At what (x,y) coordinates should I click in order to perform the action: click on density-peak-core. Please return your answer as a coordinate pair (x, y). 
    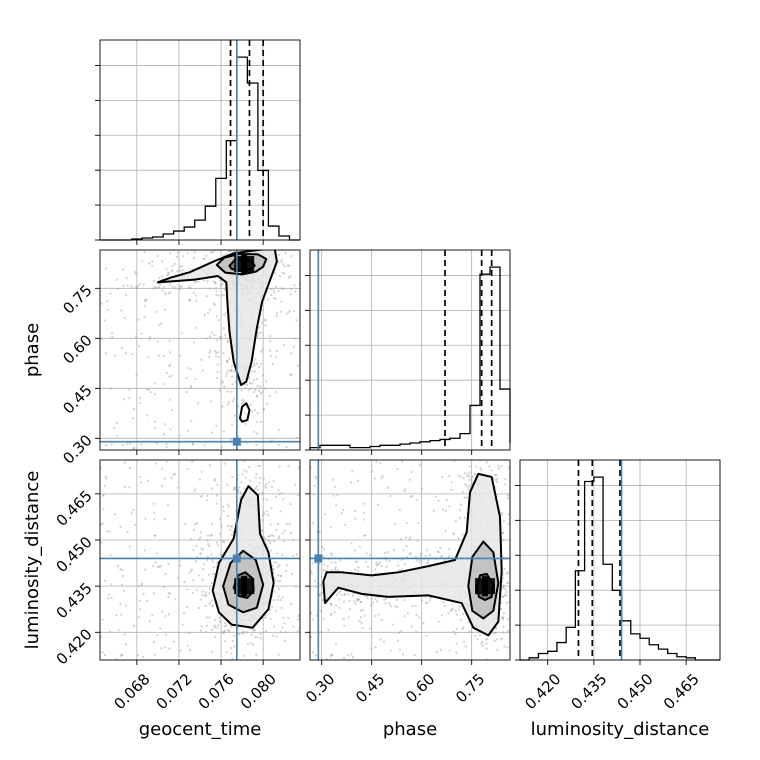
    Looking at the image, I should click on (244, 264).